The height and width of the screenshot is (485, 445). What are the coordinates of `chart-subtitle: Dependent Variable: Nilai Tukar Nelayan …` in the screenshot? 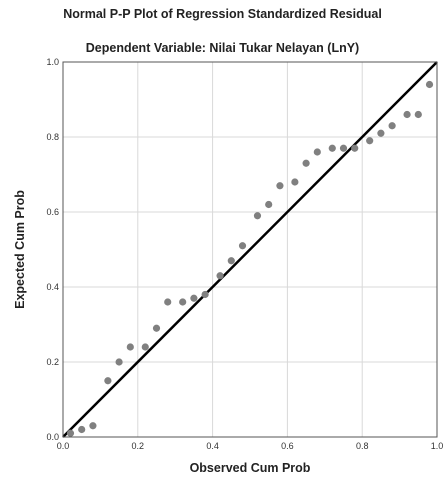 It's located at (222, 48).